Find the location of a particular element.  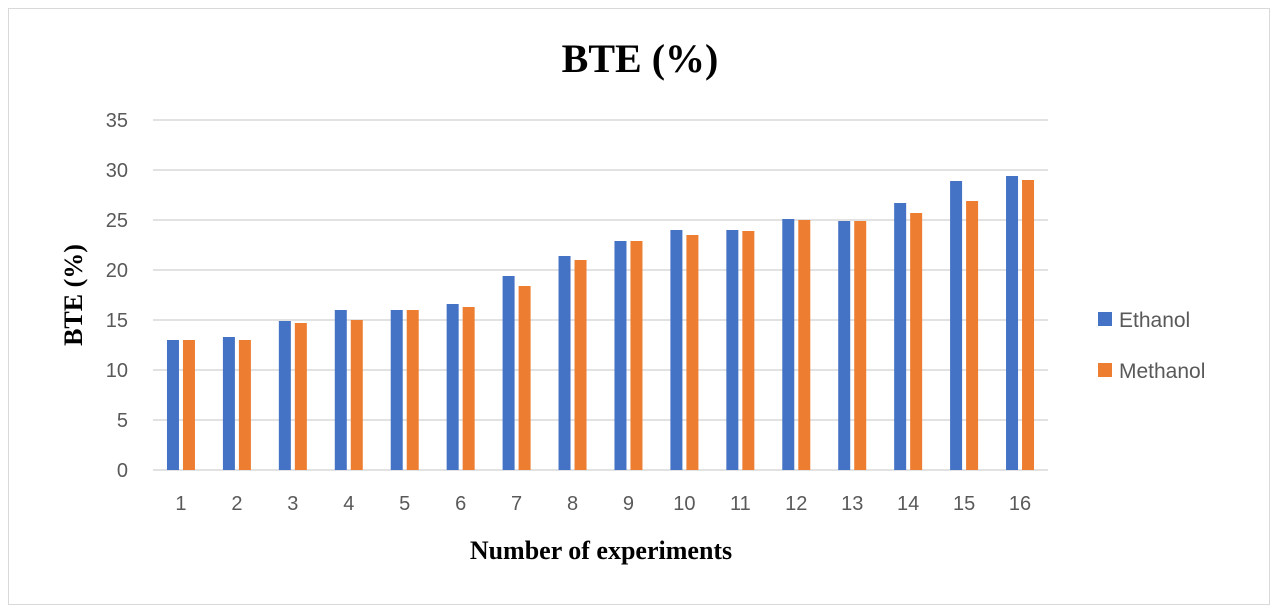

x-tick-label: 10 is located at coordinates (684, 504).